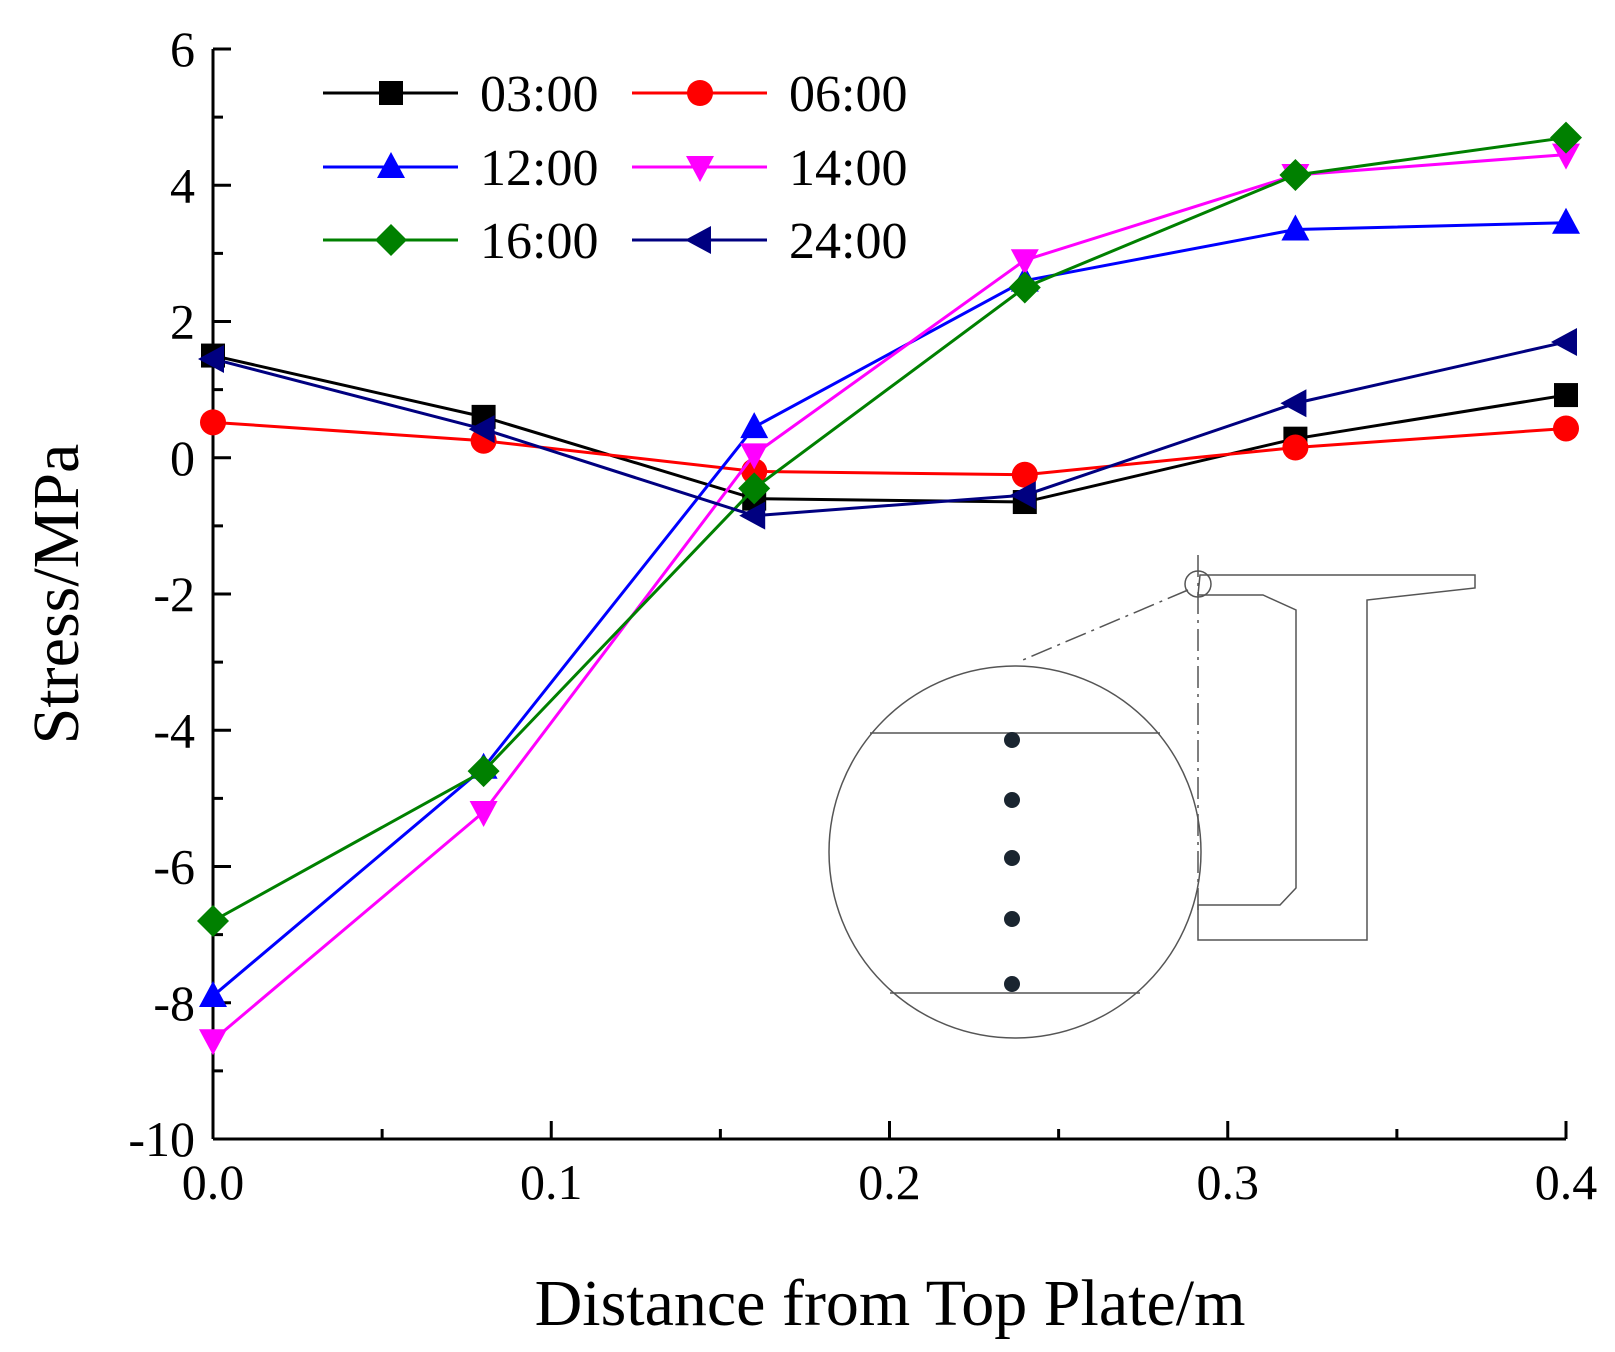 The height and width of the screenshot is (1352, 1615). I want to click on legend-label: 03:00, so click(539, 94).